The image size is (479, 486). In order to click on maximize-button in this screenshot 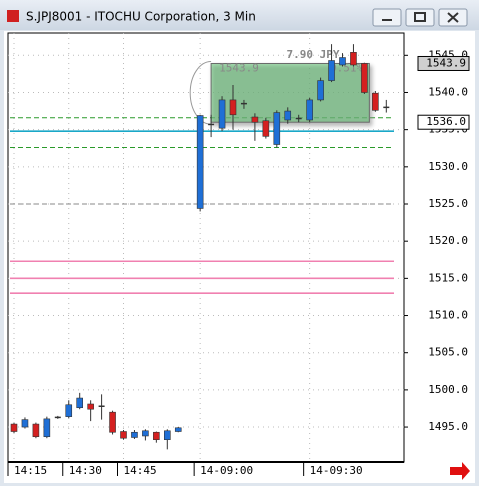, I will do `click(420, 17)`.